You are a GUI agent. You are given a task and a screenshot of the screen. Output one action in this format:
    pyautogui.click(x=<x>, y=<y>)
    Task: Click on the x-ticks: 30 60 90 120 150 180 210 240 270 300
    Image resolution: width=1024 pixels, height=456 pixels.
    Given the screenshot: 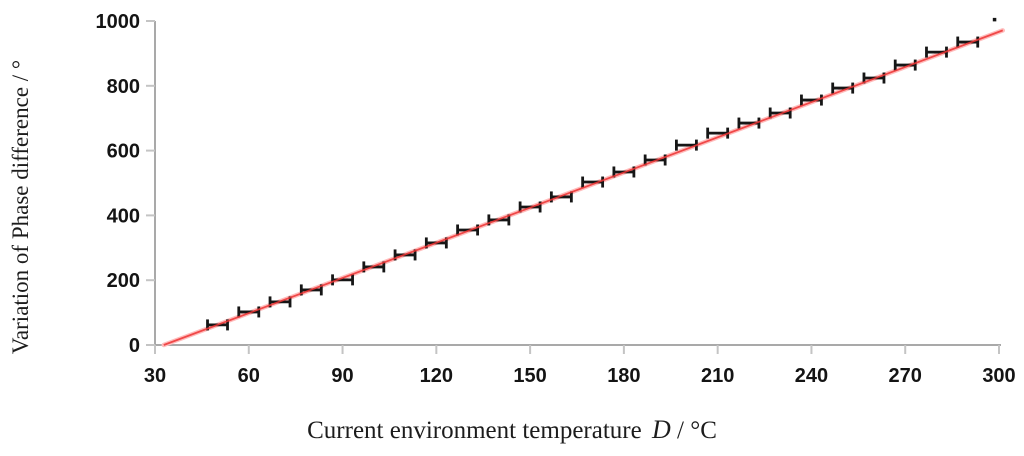 What is the action you would take?
    pyautogui.click(x=580, y=366)
    